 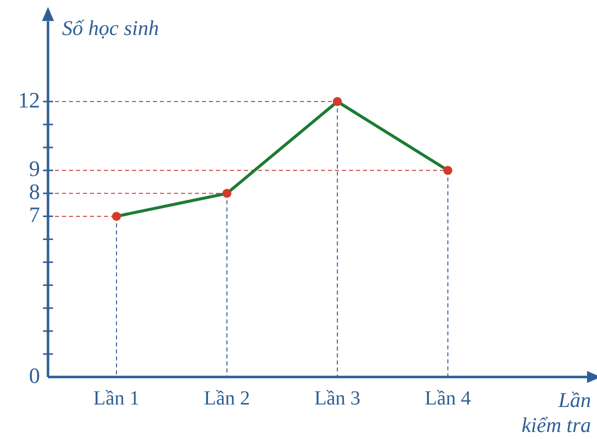 I want to click on y-tick-label: 12, so click(x=29, y=99).